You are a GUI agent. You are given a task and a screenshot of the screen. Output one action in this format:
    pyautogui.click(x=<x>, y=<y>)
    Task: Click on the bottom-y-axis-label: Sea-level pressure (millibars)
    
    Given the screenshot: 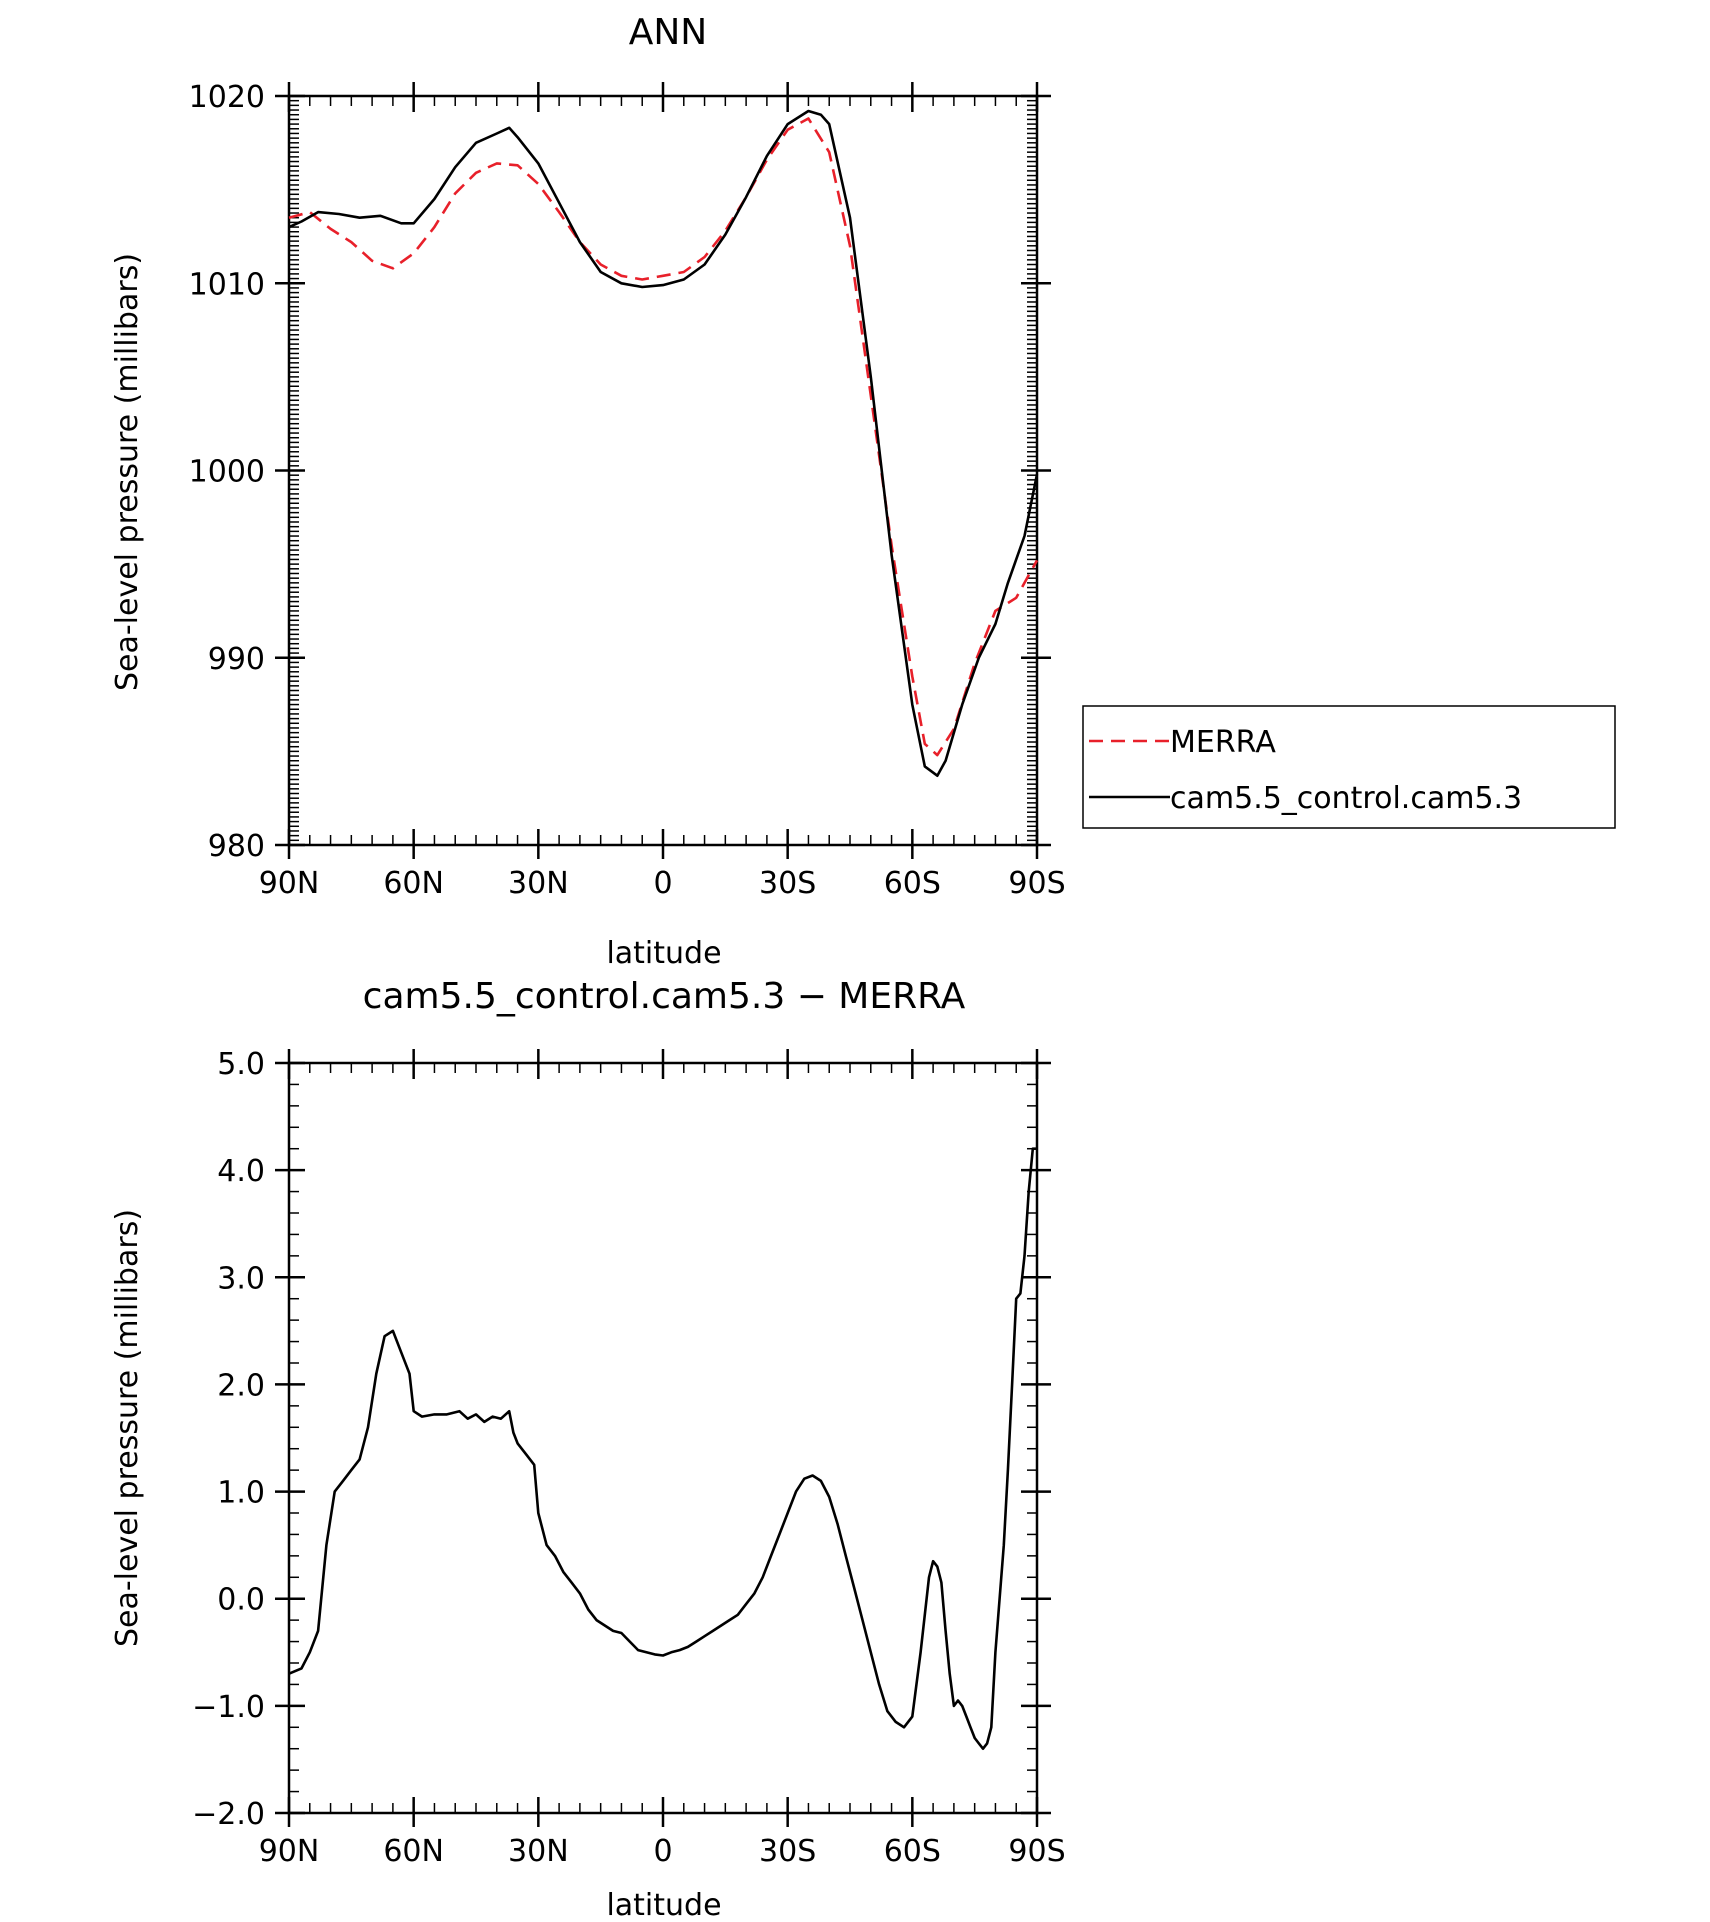 What is the action you would take?
    pyautogui.click(x=127, y=1428)
    